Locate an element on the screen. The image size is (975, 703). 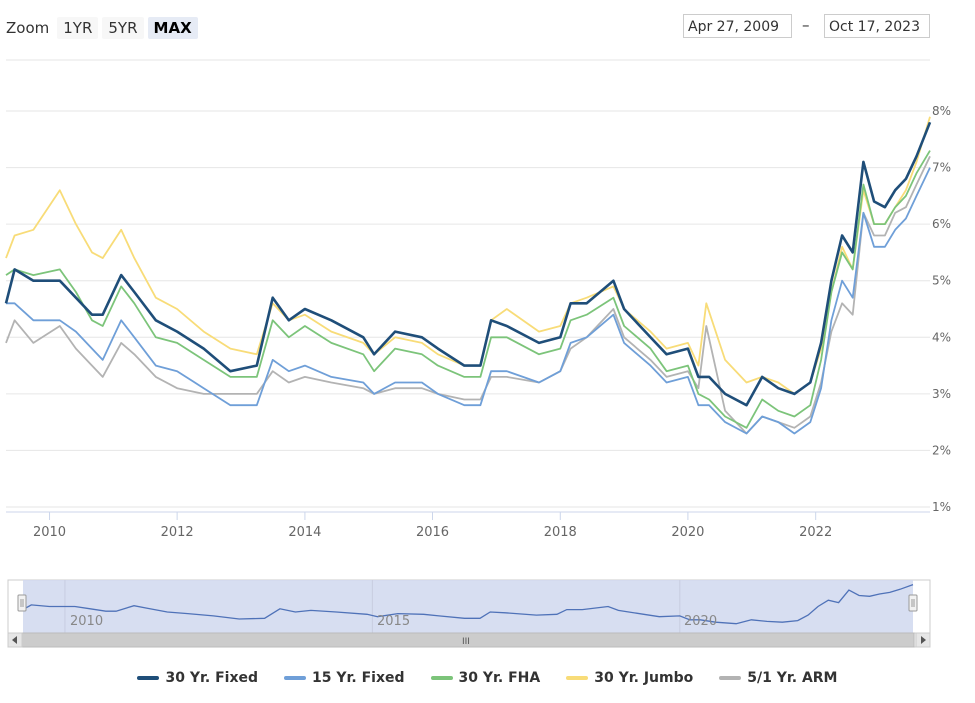
legend-swatch-30yr-jumbo is located at coordinates (577, 678).